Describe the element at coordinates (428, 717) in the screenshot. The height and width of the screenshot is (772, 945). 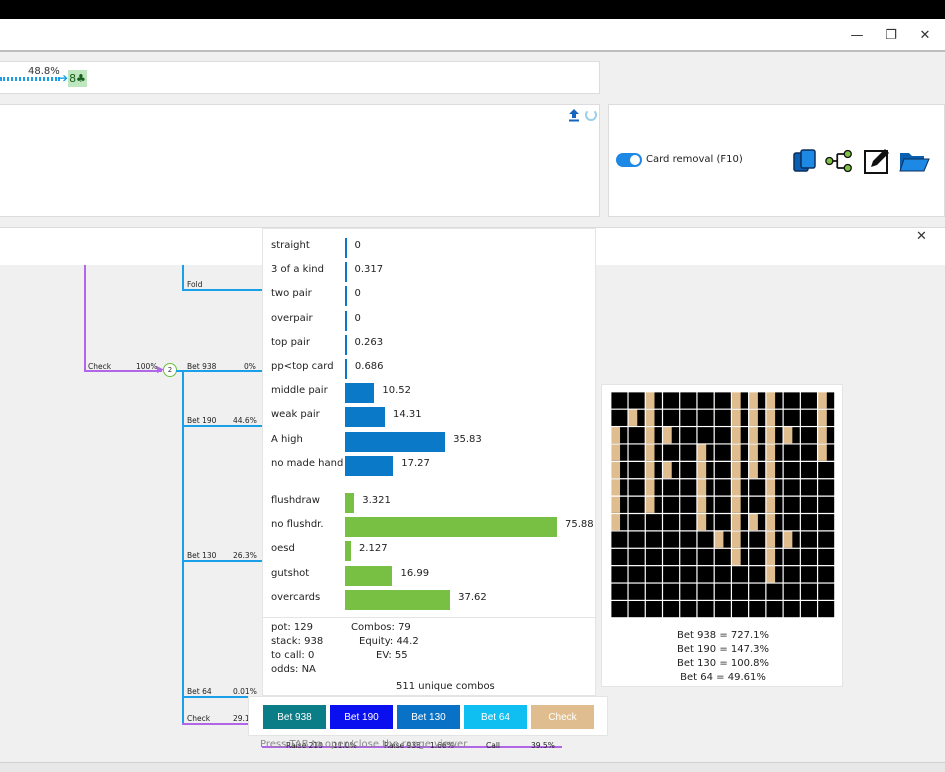
I see `bet-130-button: Bet 130` at that location.